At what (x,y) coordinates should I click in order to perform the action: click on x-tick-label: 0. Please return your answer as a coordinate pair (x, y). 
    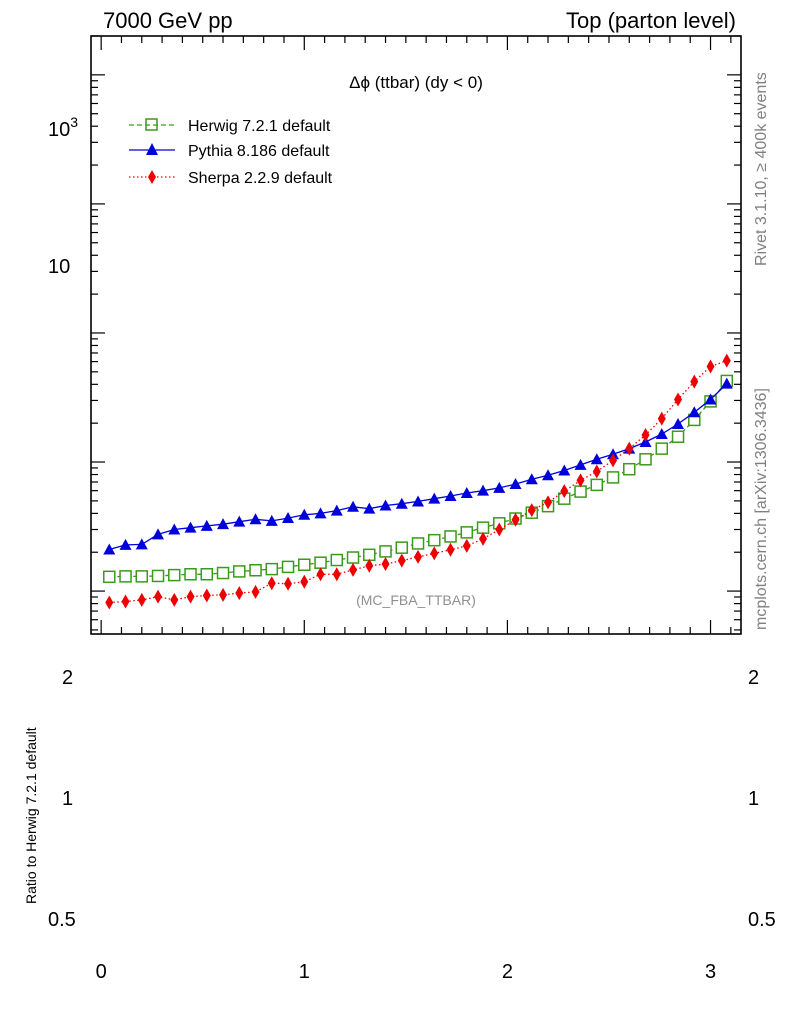
    Looking at the image, I should click on (101, 972).